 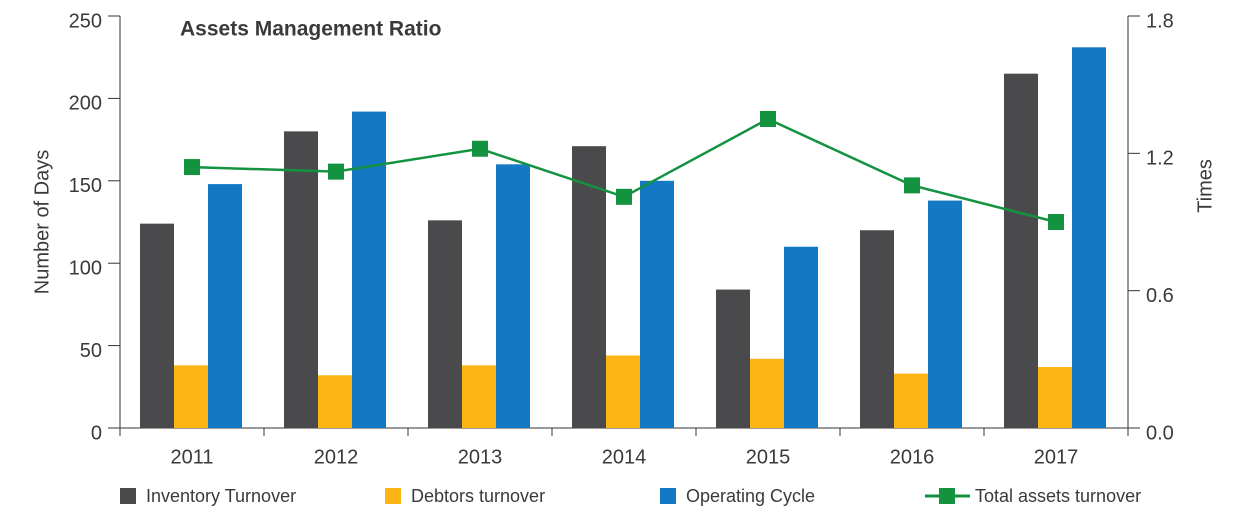 What do you see at coordinates (1056, 457) in the screenshot?
I see `x-tick-label: 2017` at bounding box center [1056, 457].